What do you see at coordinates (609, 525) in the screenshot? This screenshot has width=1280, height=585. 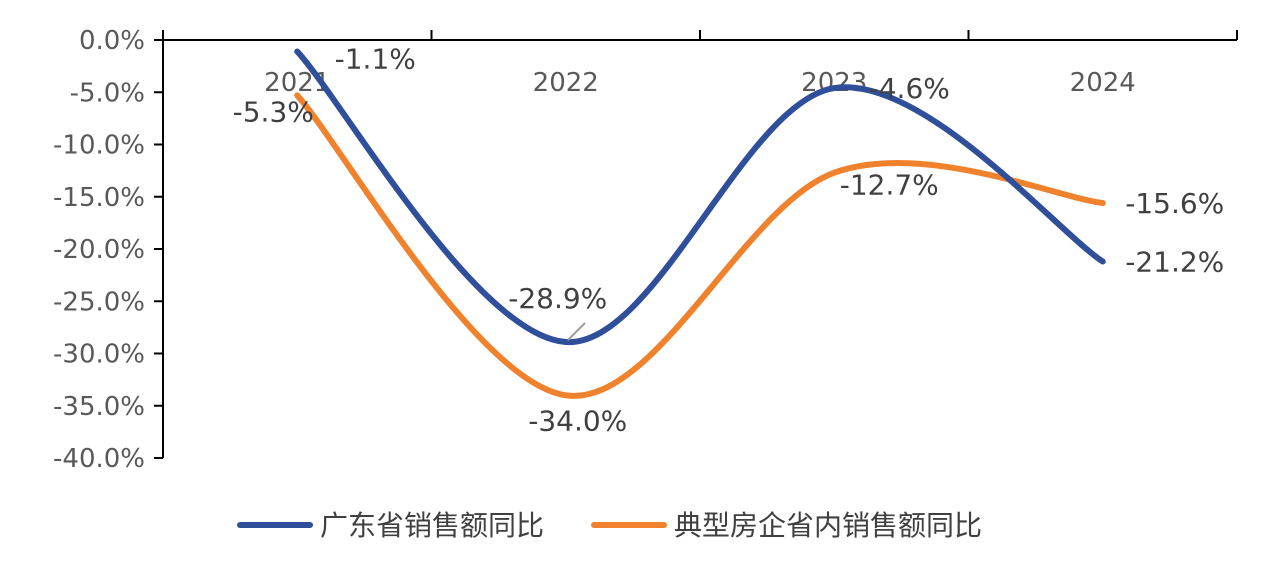 I see `legend: 广东省销售额同比 典型房企省内销售额同比` at bounding box center [609, 525].